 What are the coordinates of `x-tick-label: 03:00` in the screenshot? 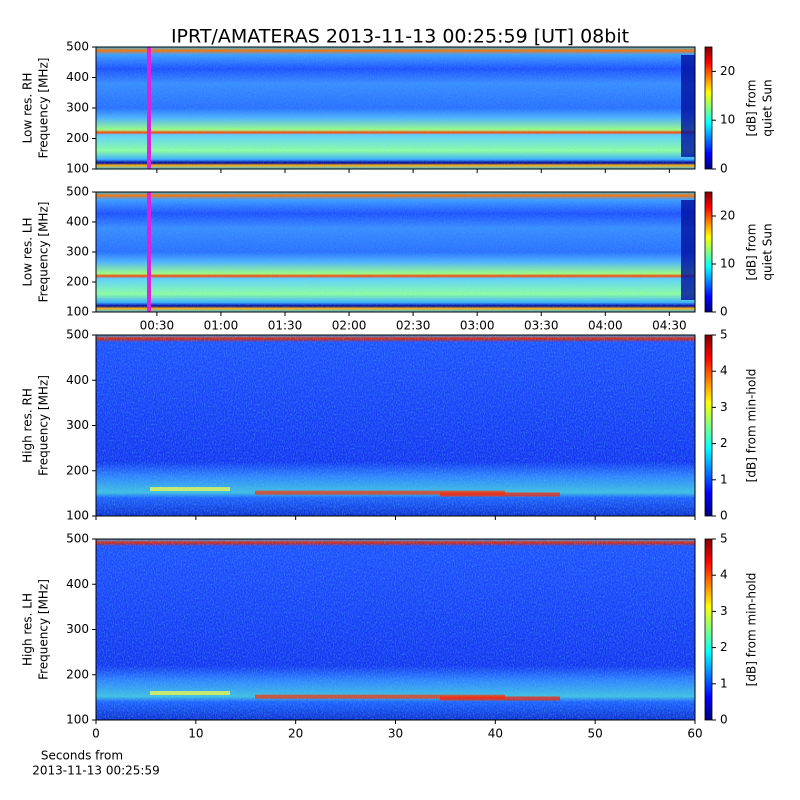 It's located at (477, 326).